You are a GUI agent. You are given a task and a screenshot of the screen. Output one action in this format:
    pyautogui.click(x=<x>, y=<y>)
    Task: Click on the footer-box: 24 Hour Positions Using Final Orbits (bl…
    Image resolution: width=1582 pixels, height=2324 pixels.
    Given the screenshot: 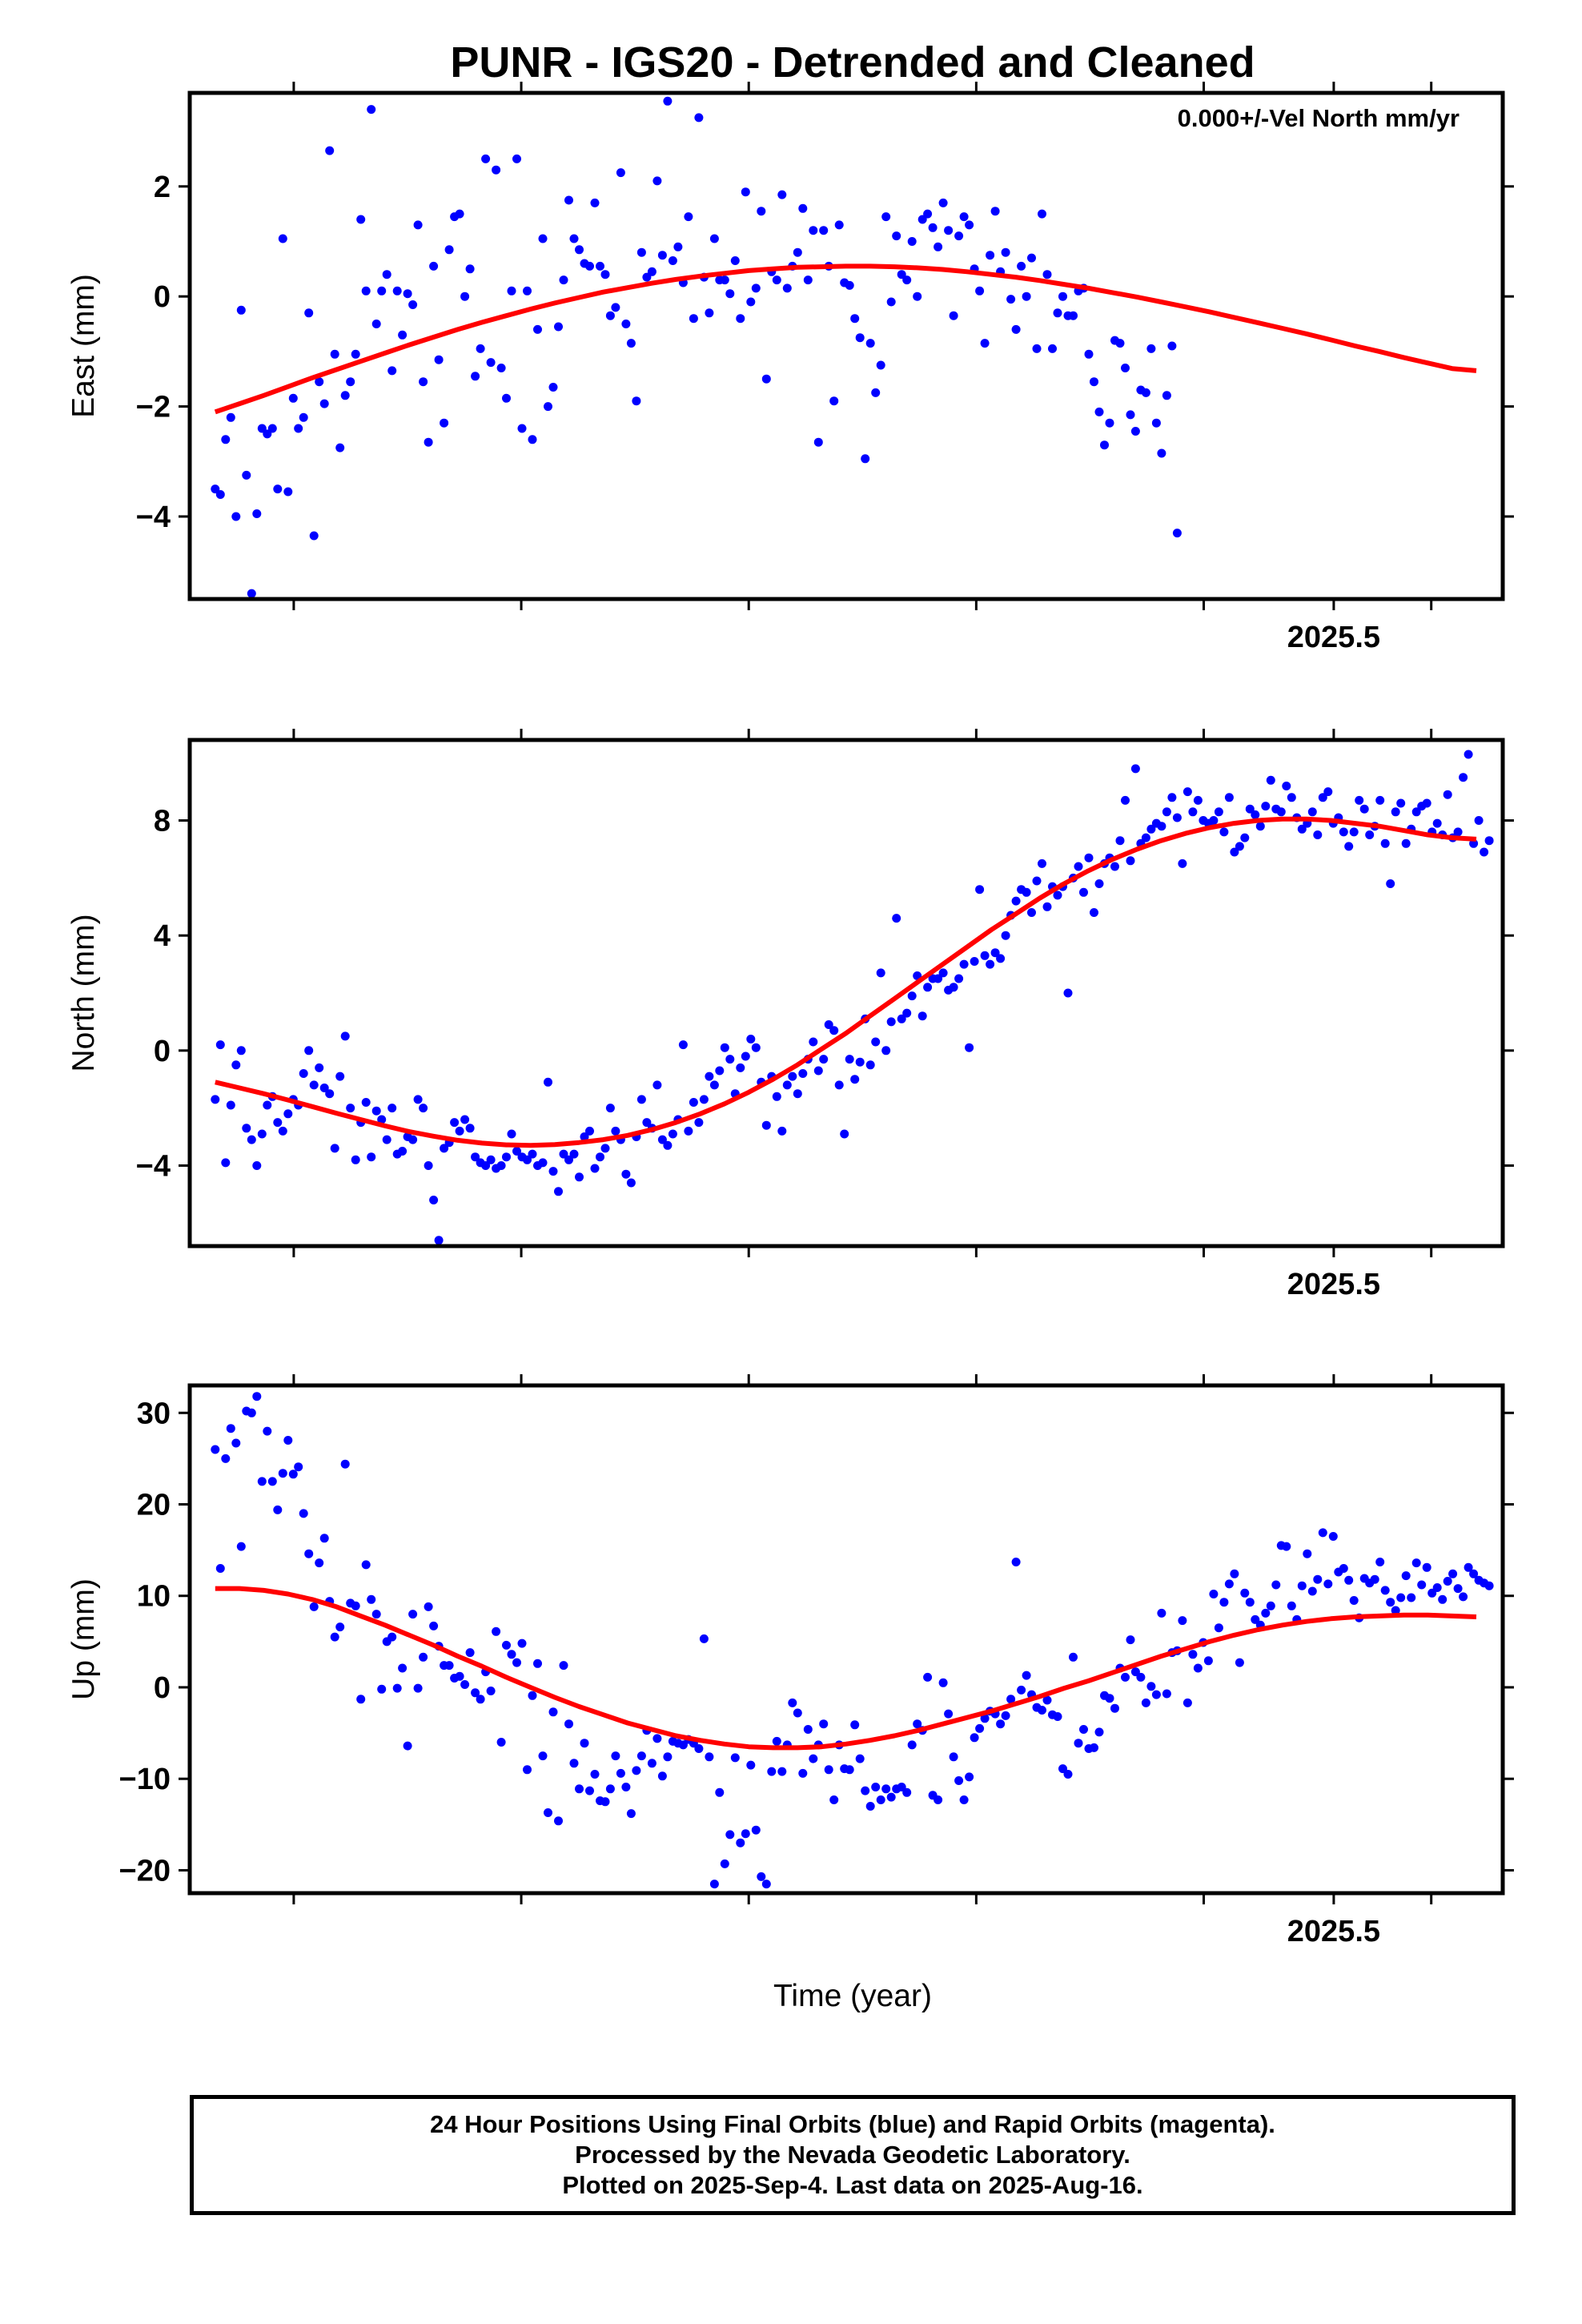 What is the action you would take?
    pyautogui.click(x=853, y=2155)
    